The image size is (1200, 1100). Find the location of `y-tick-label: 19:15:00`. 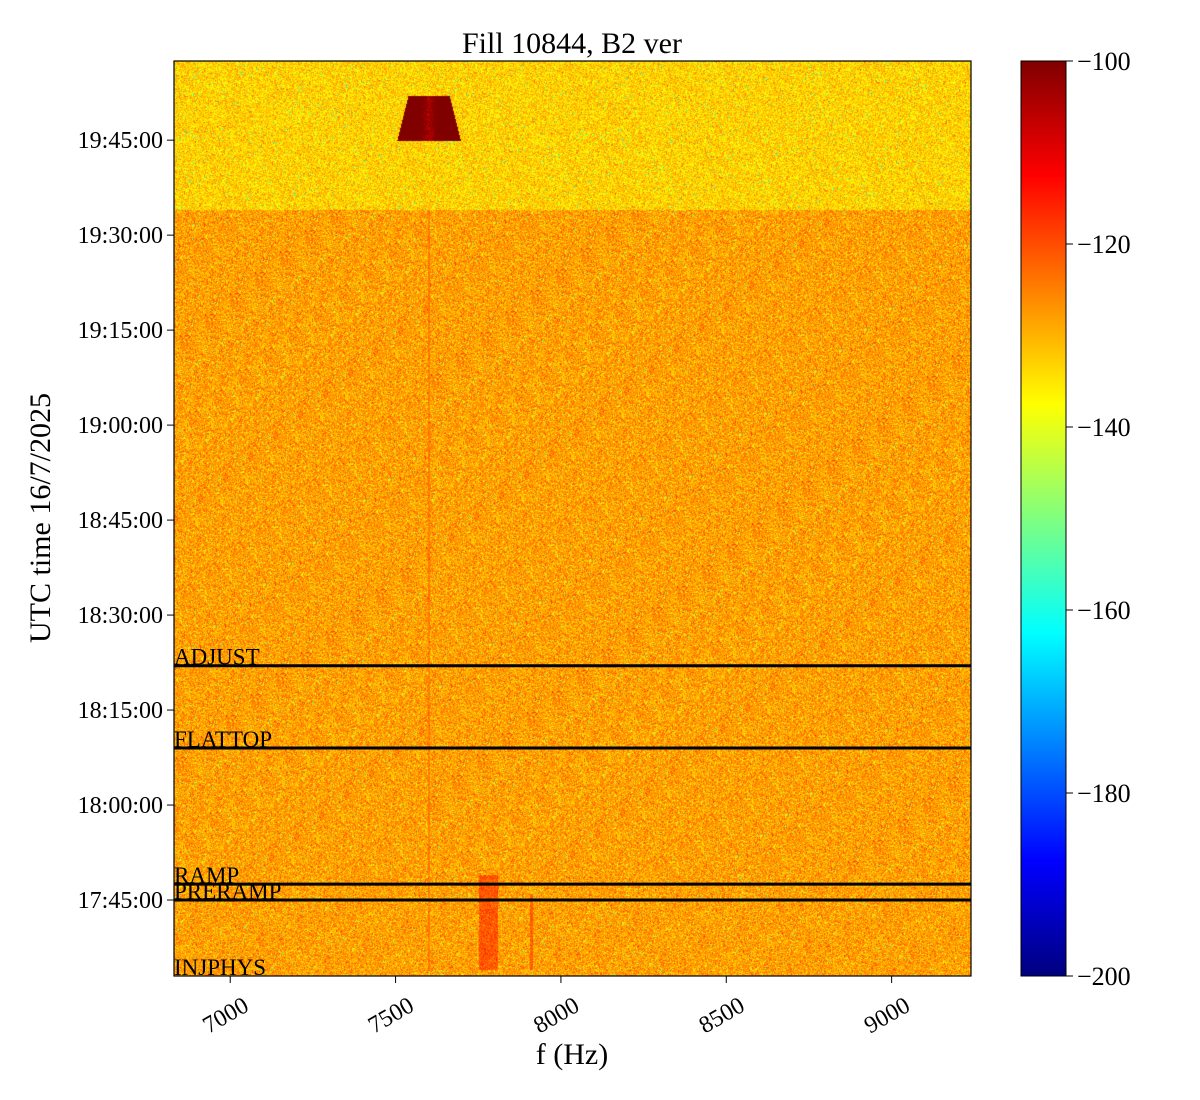

y-tick-label: 19:15:00 is located at coordinates (120, 331).